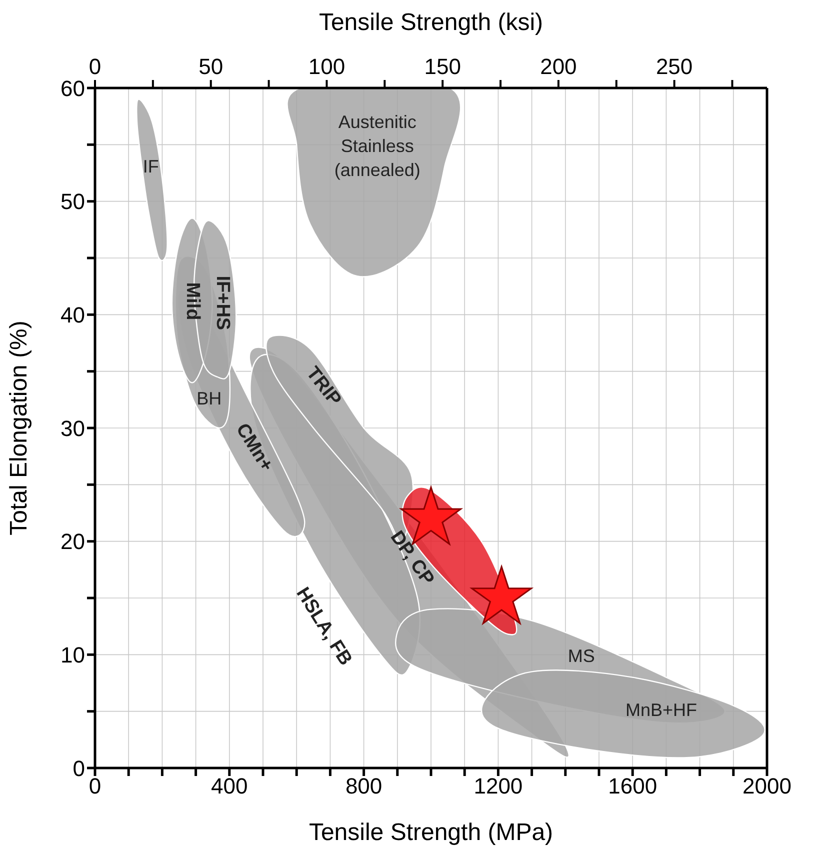 The height and width of the screenshot is (849, 813). Describe the element at coordinates (72, 541) in the screenshot. I see `y-tick-label: 20` at that location.